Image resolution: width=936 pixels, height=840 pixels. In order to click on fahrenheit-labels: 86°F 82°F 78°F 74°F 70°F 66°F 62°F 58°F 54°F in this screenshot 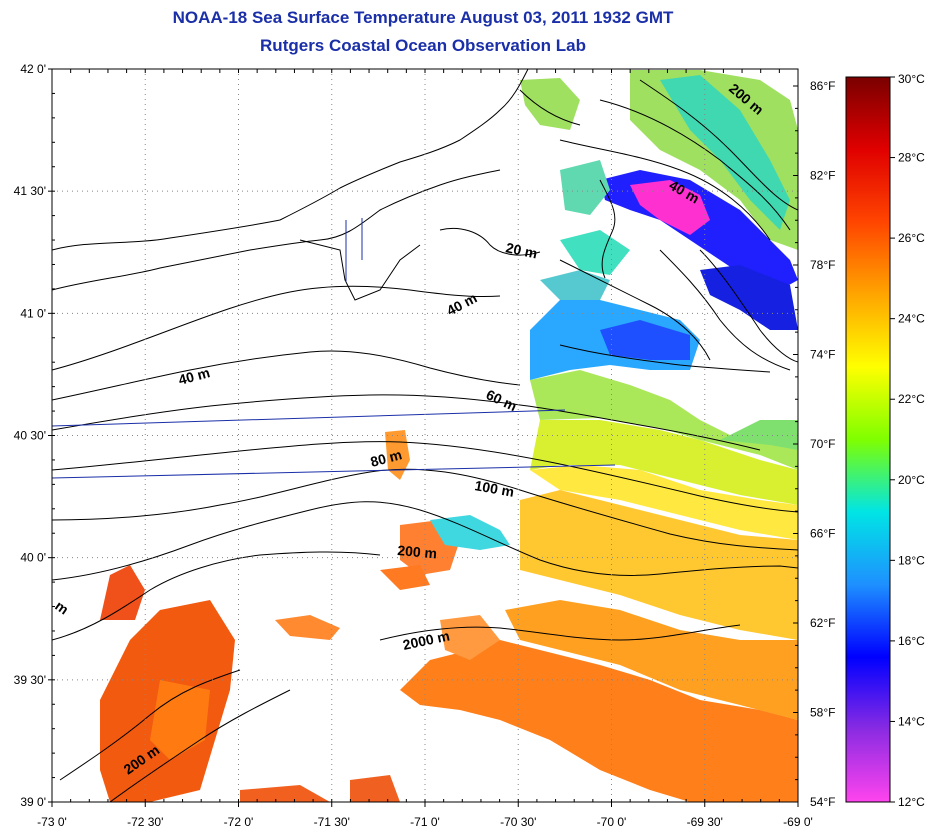, I will do `click(822, 444)`.